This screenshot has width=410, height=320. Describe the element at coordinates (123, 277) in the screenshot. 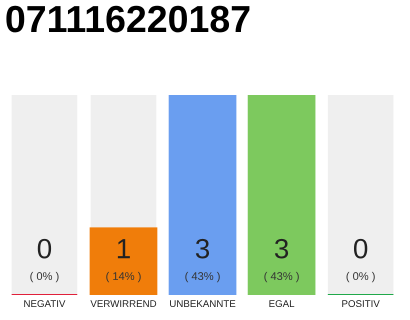

I see `annotation: ( 14% )` at that location.